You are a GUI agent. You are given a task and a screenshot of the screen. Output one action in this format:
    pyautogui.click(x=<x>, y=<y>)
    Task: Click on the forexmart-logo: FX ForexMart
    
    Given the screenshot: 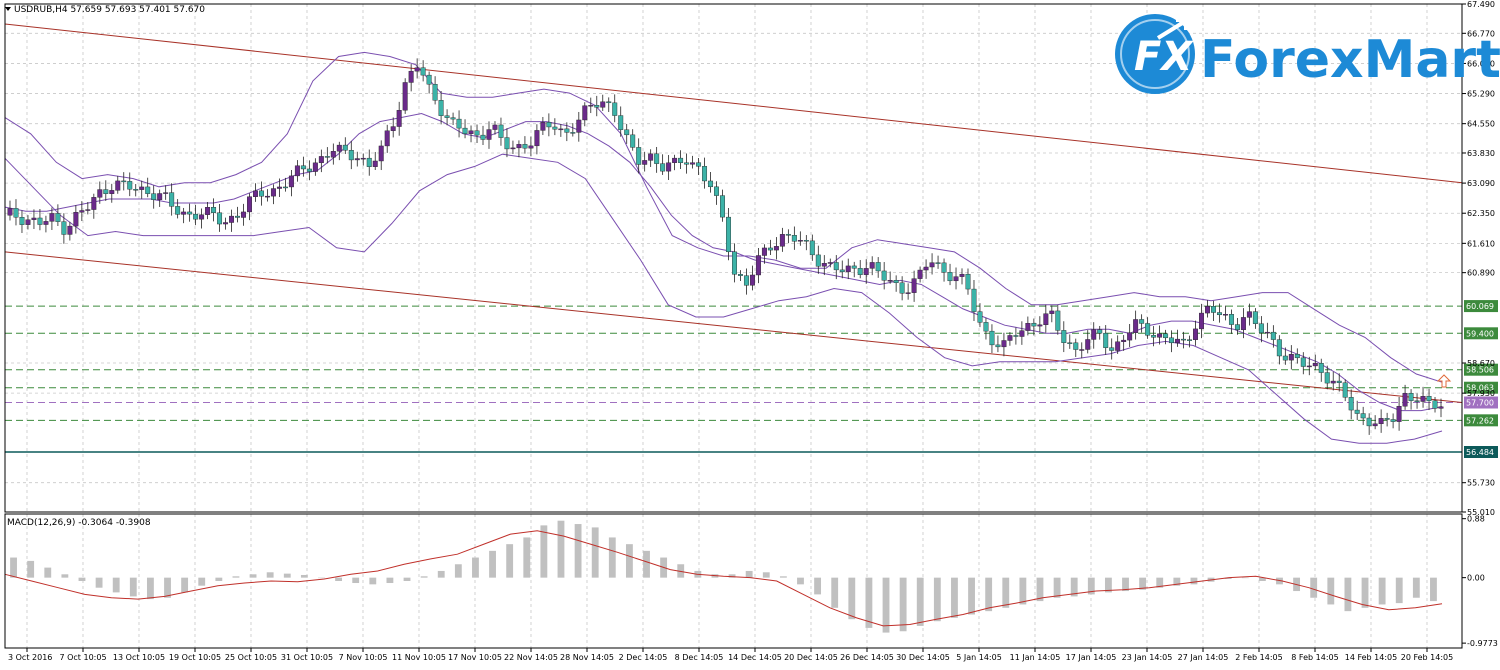 What is the action you would take?
    pyautogui.click(x=1307, y=54)
    